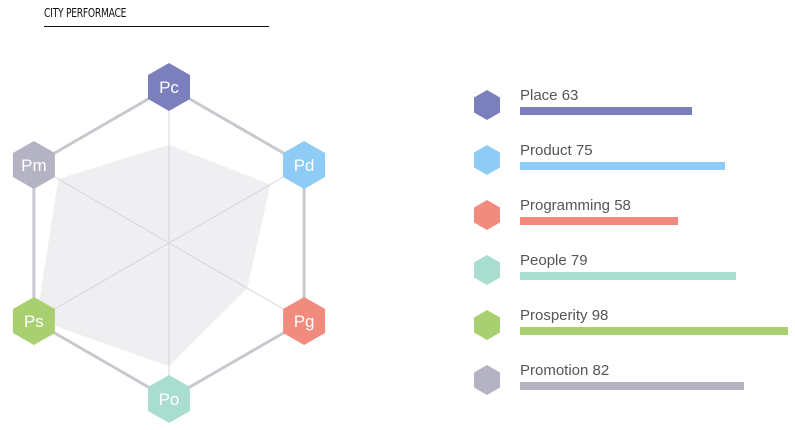 This screenshot has width=795, height=430. I want to click on axis-badge-prosperity, so click(33, 321).